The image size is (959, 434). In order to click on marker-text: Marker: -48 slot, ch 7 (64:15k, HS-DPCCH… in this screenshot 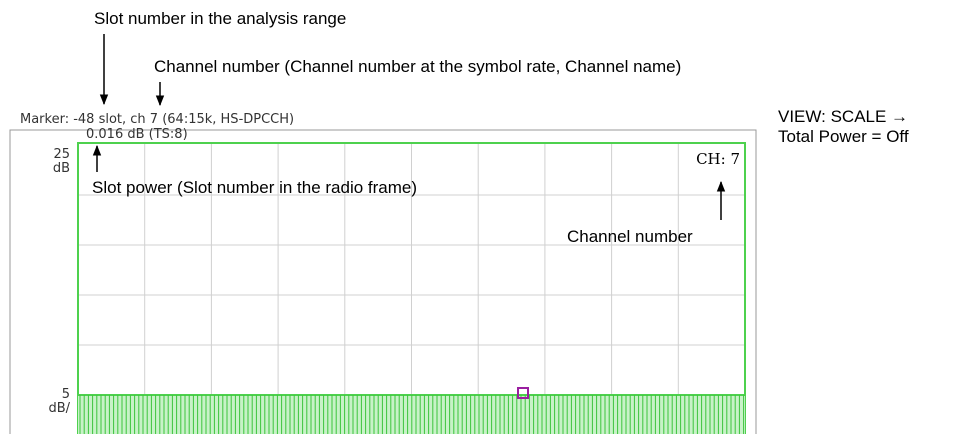, I will do `click(157, 119)`.